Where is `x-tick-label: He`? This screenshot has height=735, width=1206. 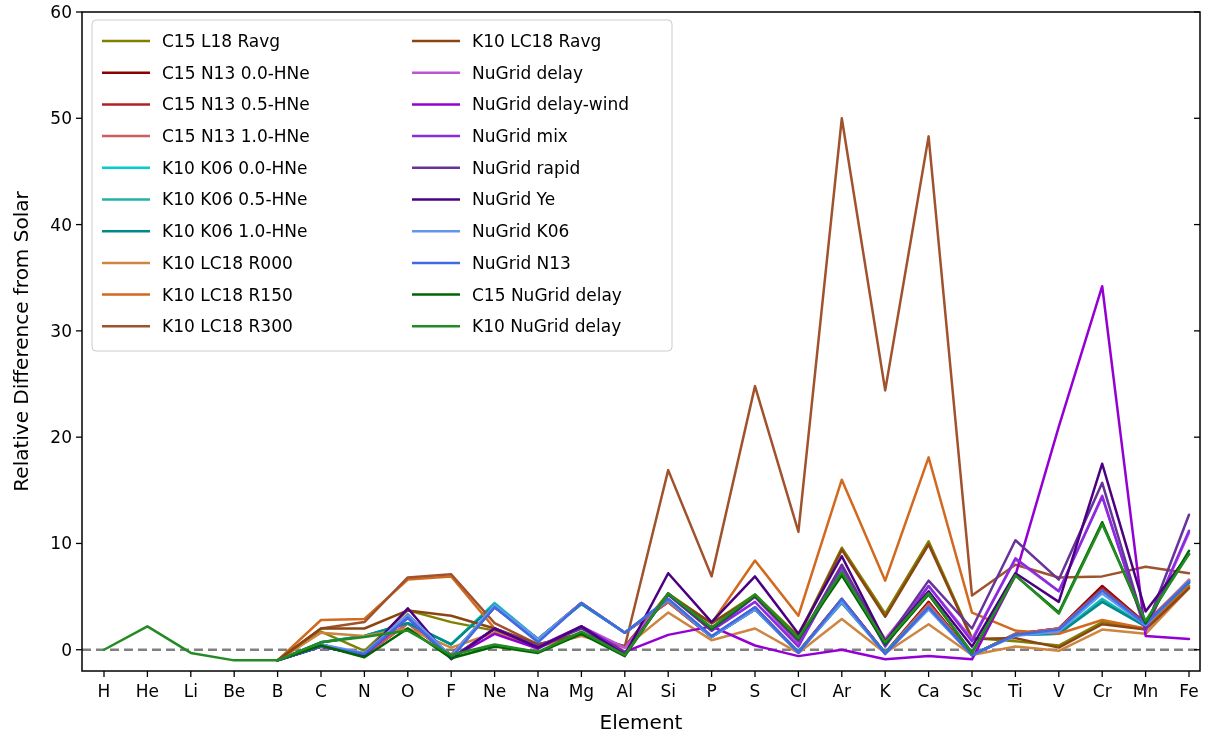 x-tick-label: He is located at coordinates (147, 691).